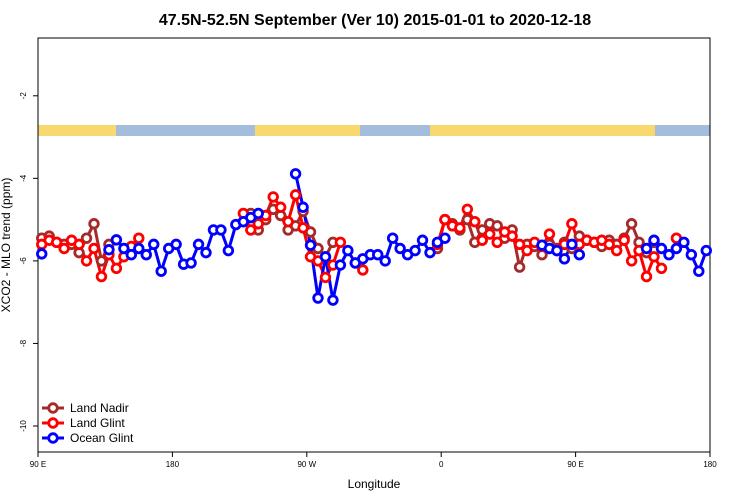 The height and width of the screenshot is (500, 750). I want to click on x-tick-label: 90 W, so click(306, 464).